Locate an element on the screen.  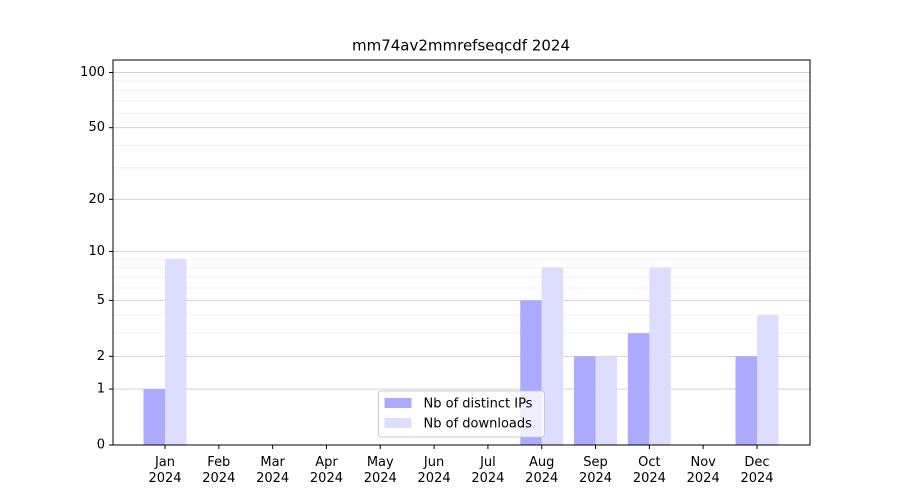
y-tick-label: 50 is located at coordinates (96, 127).